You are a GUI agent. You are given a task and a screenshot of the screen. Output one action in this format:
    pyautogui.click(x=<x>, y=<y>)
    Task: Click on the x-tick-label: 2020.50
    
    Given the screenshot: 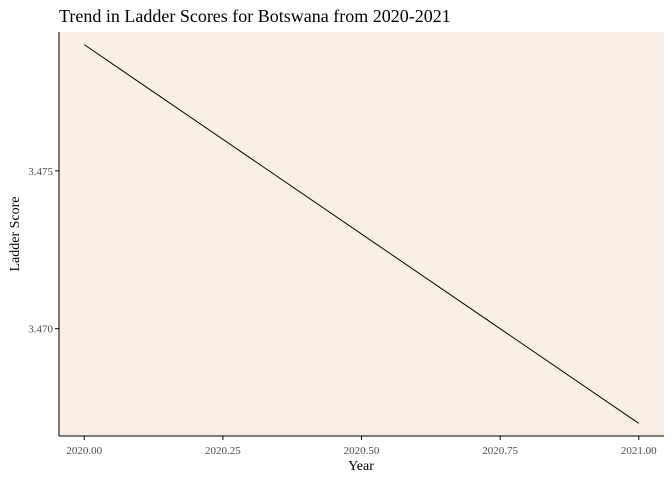 What is the action you would take?
    pyautogui.click(x=362, y=451)
    